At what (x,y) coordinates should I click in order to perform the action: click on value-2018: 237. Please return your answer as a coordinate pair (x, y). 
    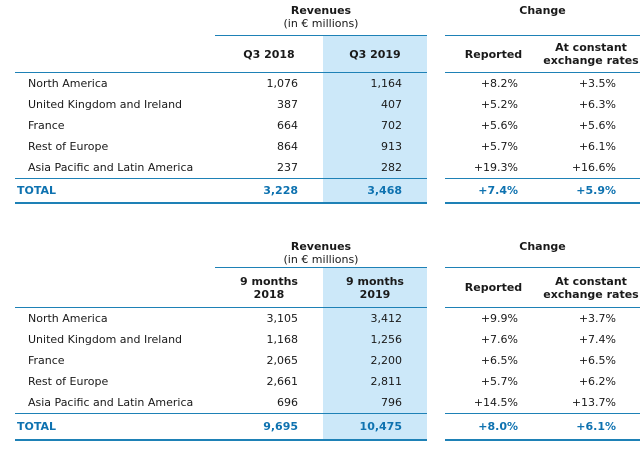
    Looking at the image, I should click on (287, 167).